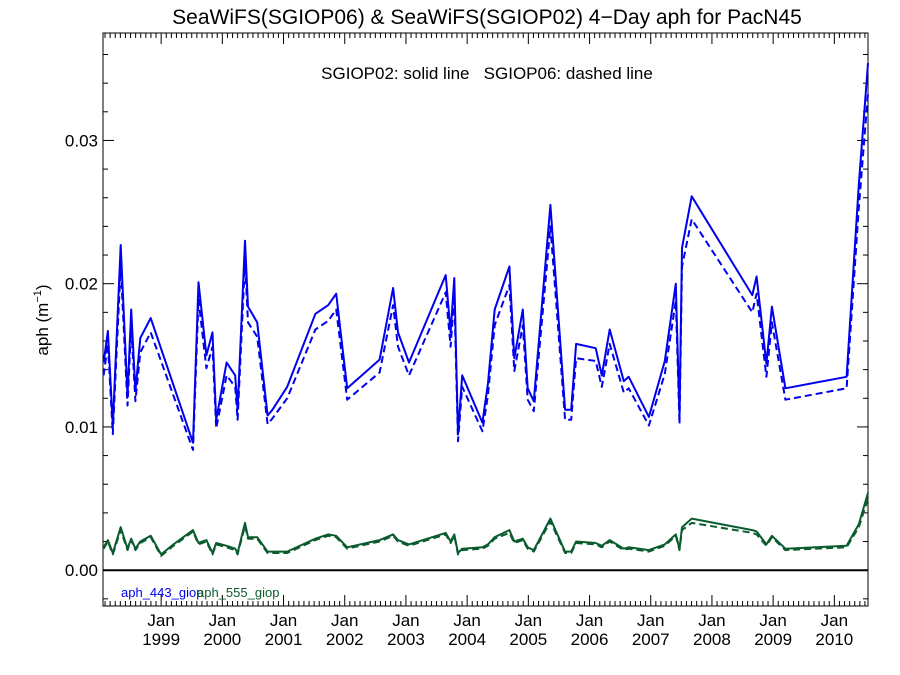 This screenshot has width=900, height=675. What do you see at coordinates (42, 329) in the screenshot?
I see `y-axis-label-text: aph (m` at bounding box center [42, 329].